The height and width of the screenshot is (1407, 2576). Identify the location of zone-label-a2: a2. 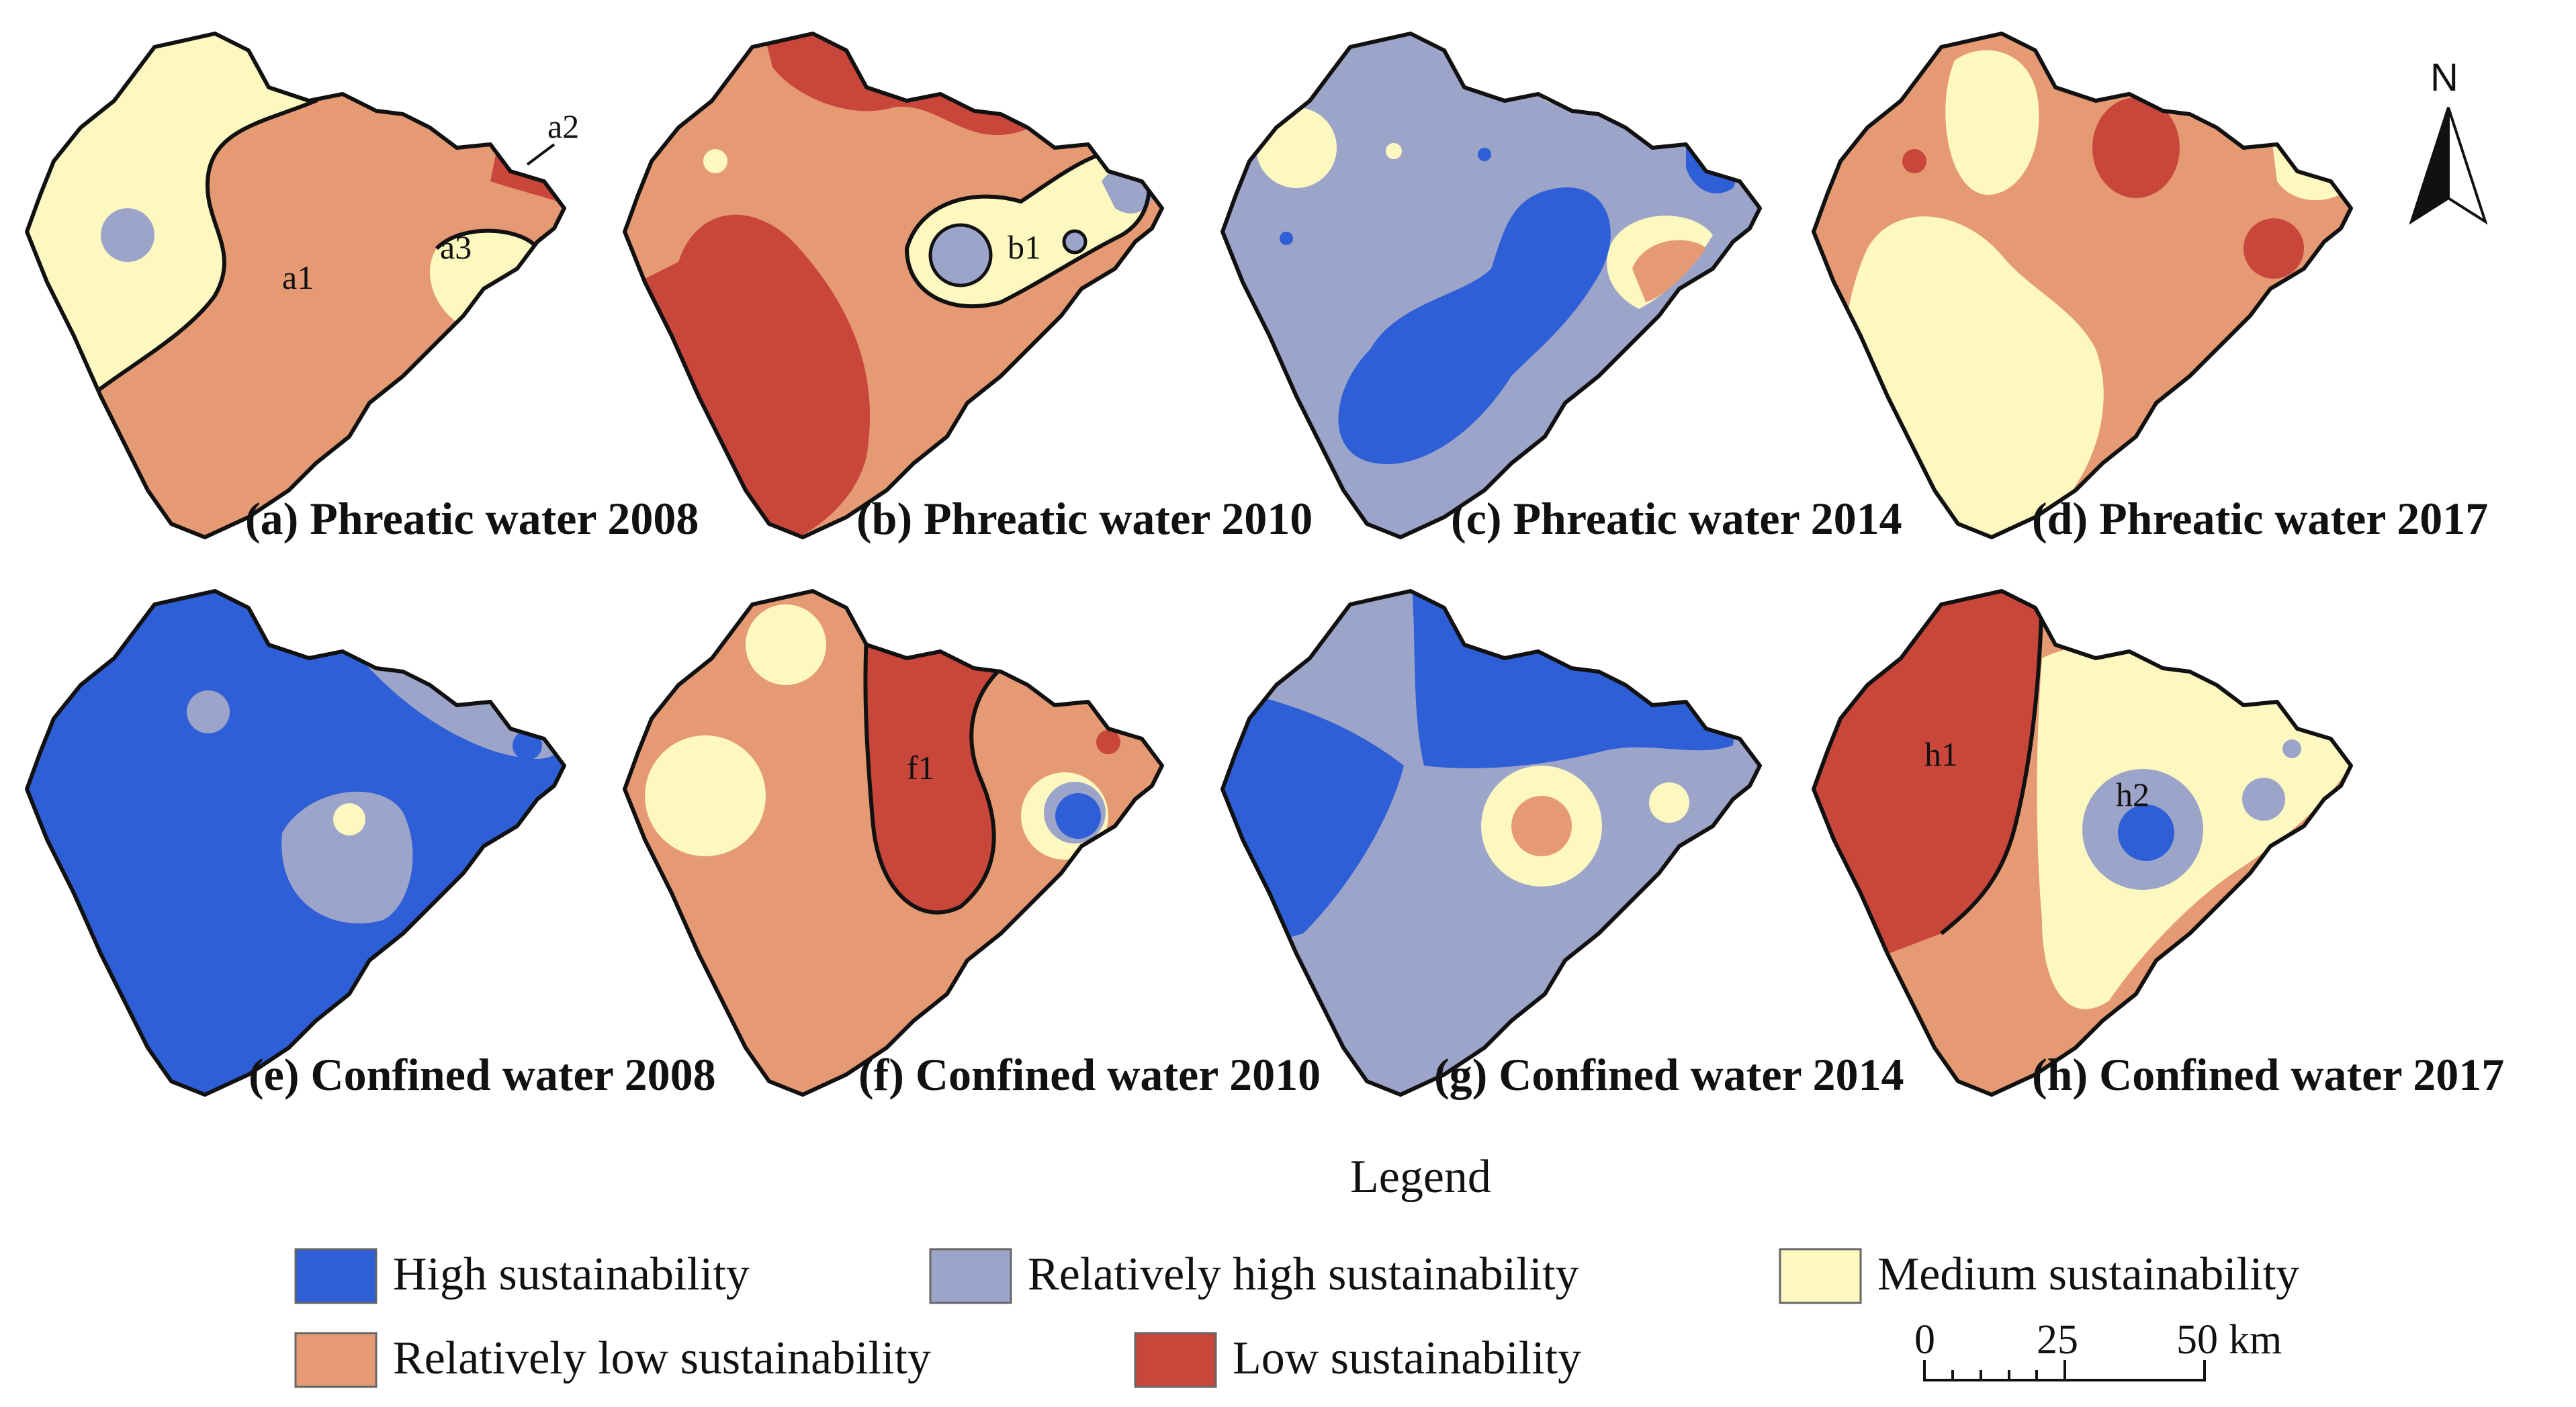
(563, 126).